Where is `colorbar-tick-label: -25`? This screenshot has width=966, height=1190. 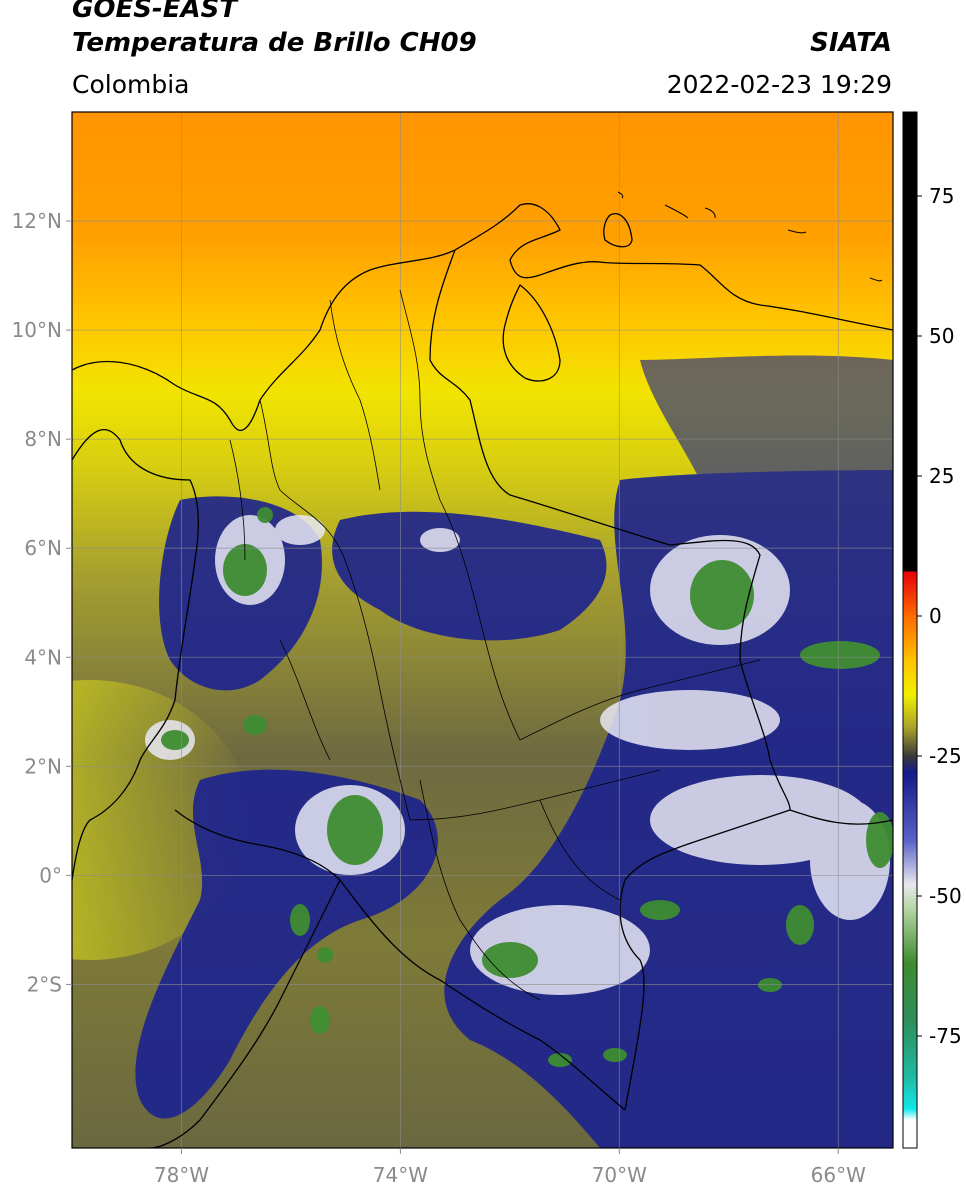 colorbar-tick-label: -25 is located at coordinates (945, 756).